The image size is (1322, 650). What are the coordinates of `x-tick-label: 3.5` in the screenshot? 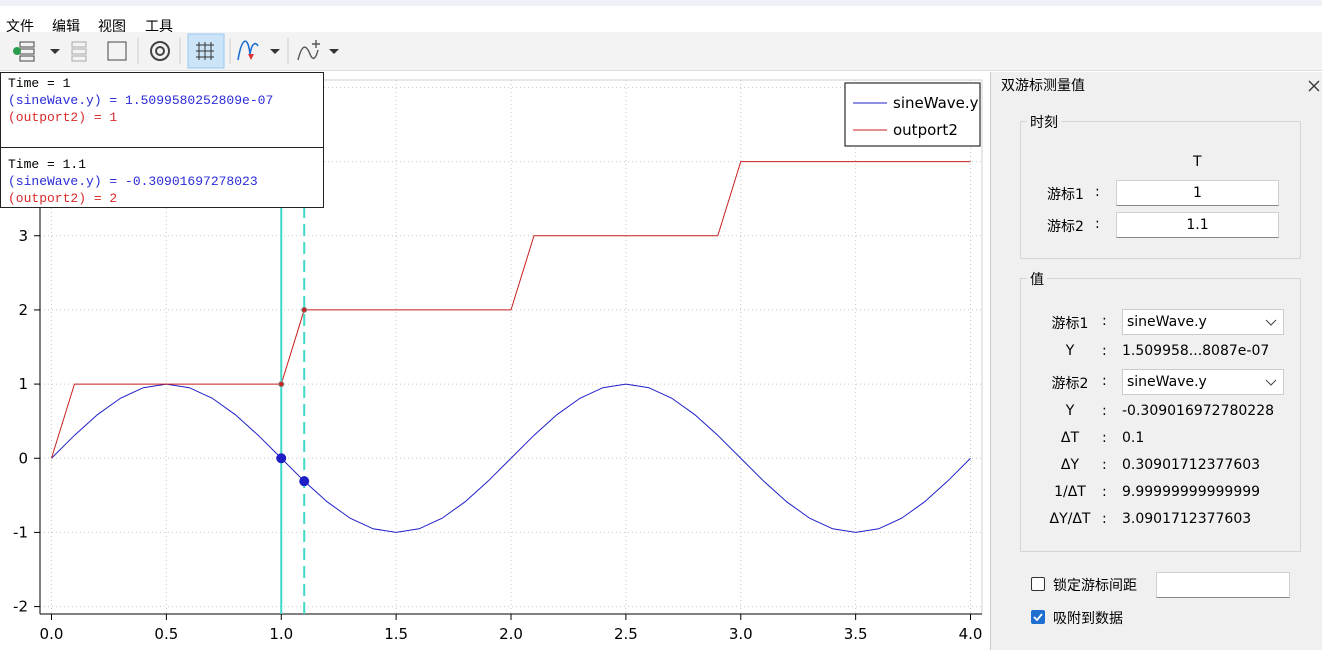 It's located at (856, 634).